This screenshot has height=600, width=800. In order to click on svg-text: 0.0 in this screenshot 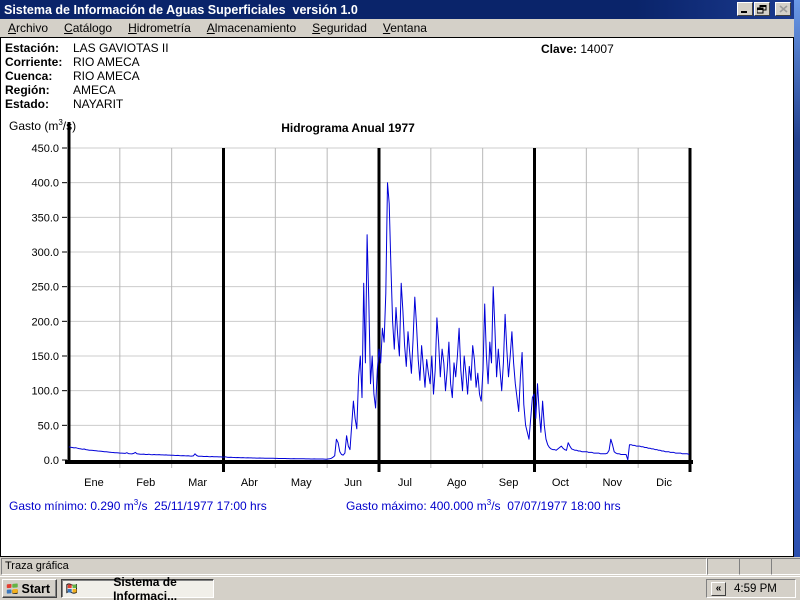, I will do `click(51, 461)`.